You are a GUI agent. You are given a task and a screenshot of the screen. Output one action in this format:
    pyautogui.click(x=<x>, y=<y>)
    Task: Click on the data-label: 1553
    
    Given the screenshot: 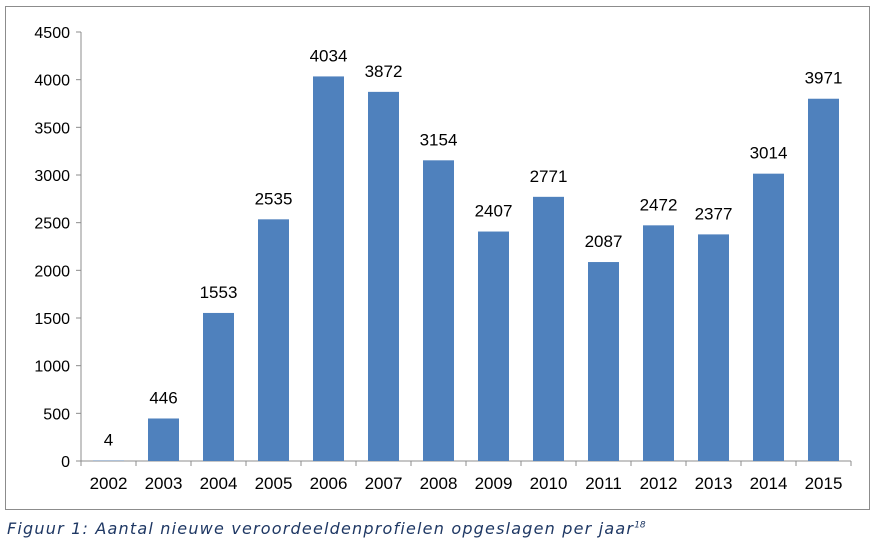 What is the action you would take?
    pyautogui.click(x=219, y=292)
    